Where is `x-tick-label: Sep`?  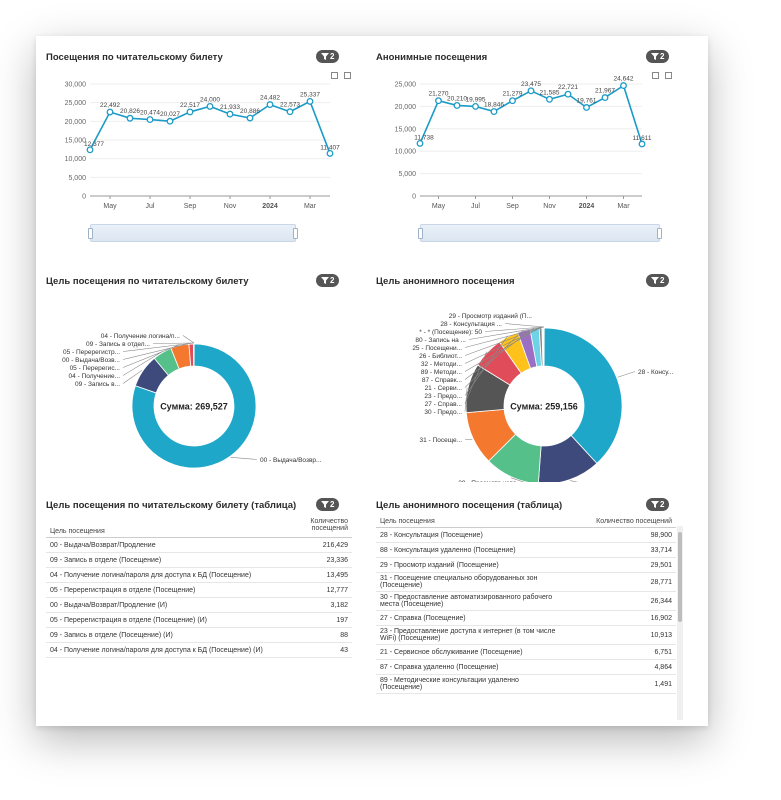 x-tick-label: Sep is located at coordinates (512, 206).